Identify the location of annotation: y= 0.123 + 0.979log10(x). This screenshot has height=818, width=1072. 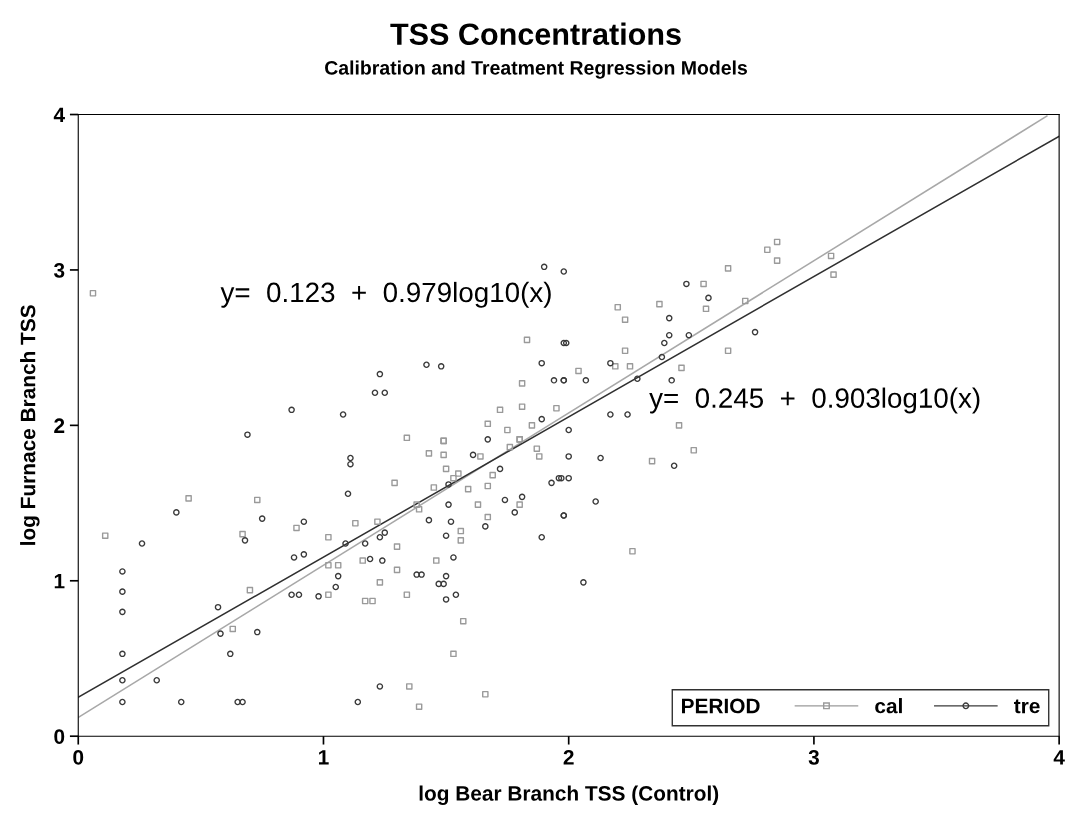
(385, 294).